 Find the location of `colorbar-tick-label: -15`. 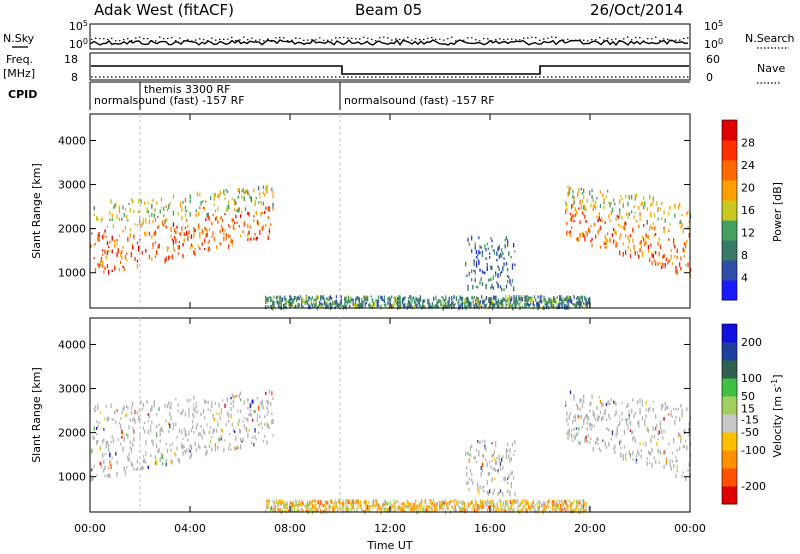

colorbar-tick-label: -15 is located at coordinates (750, 419).